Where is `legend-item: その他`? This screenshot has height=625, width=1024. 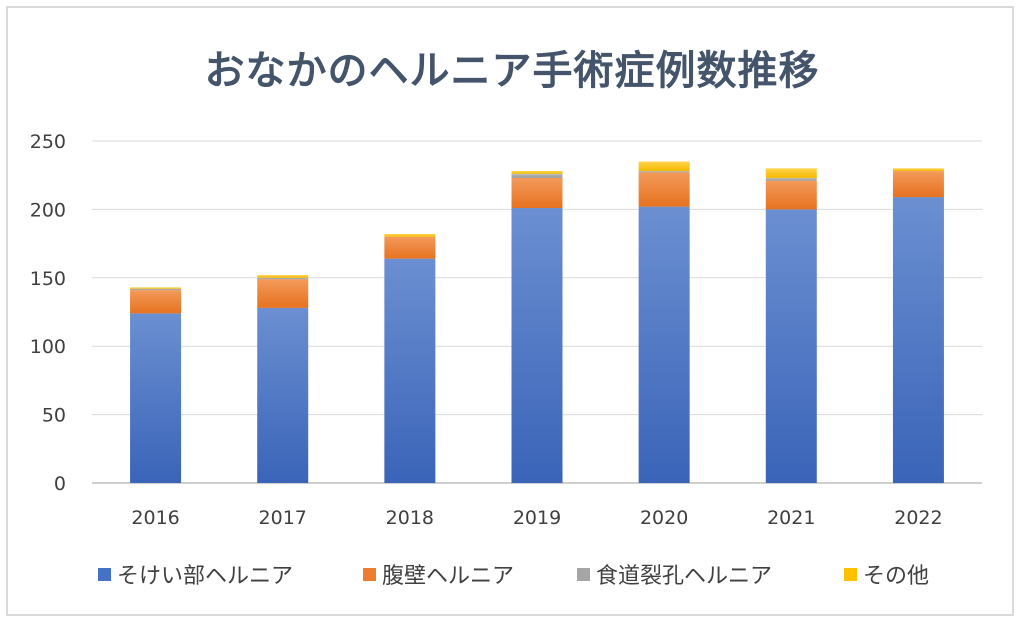
legend-item: その他 is located at coordinates (886, 574).